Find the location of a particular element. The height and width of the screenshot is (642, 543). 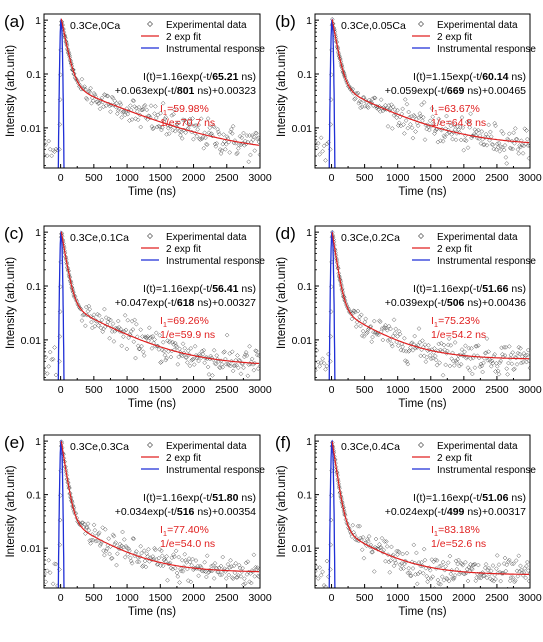

equation-part: 506 is located at coordinates (456, 303).